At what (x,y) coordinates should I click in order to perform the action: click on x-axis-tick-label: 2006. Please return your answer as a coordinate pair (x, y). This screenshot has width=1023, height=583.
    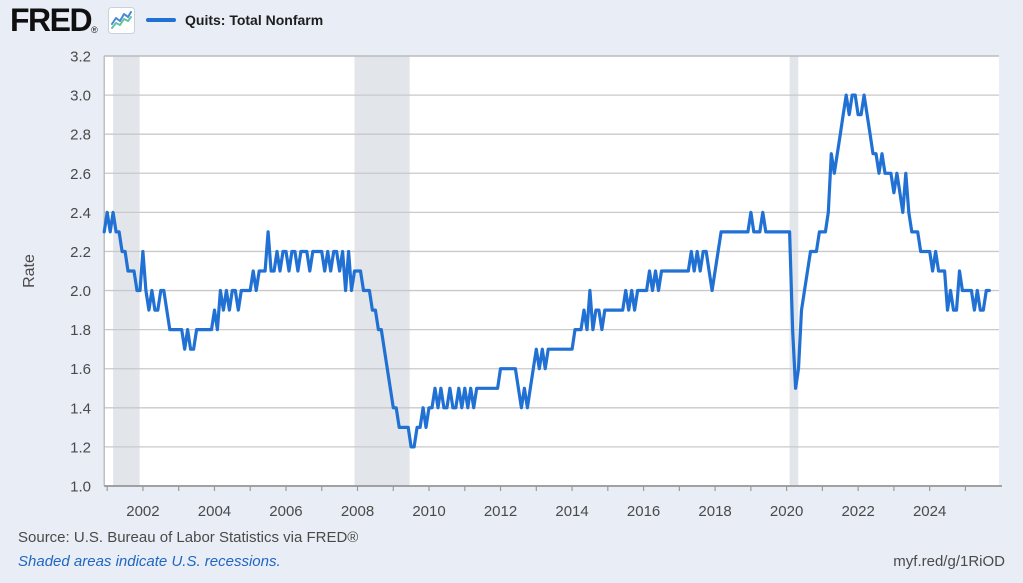
    Looking at the image, I should click on (285, 511).